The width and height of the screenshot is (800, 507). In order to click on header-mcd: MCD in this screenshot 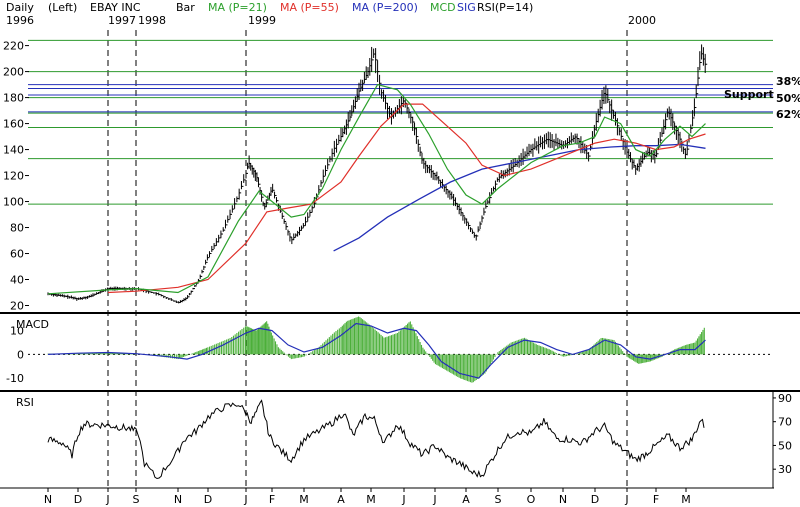, I will do `click(443, 7)`.